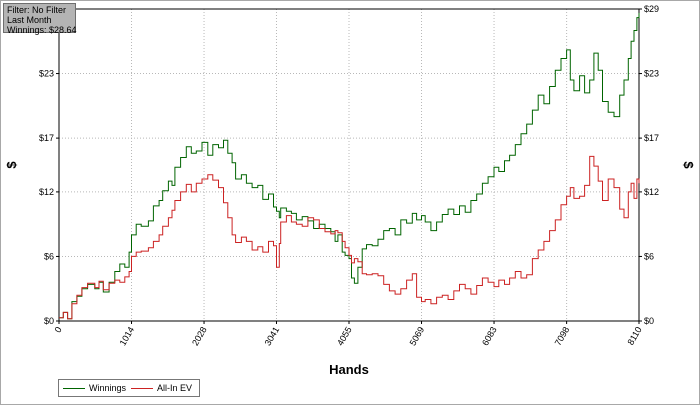  Describe the element at coordinates (74, 388) in the screenshot. I see `legend-swatch-winnings` at that location.